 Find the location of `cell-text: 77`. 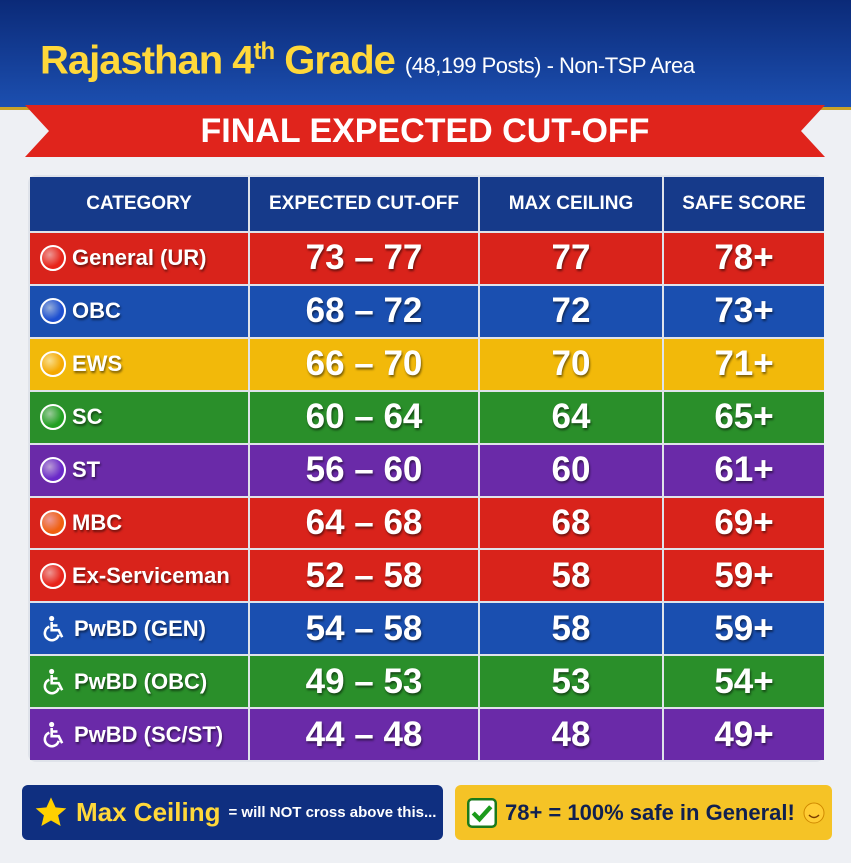

cell-text: 77 is located at coordinates (571, 258).